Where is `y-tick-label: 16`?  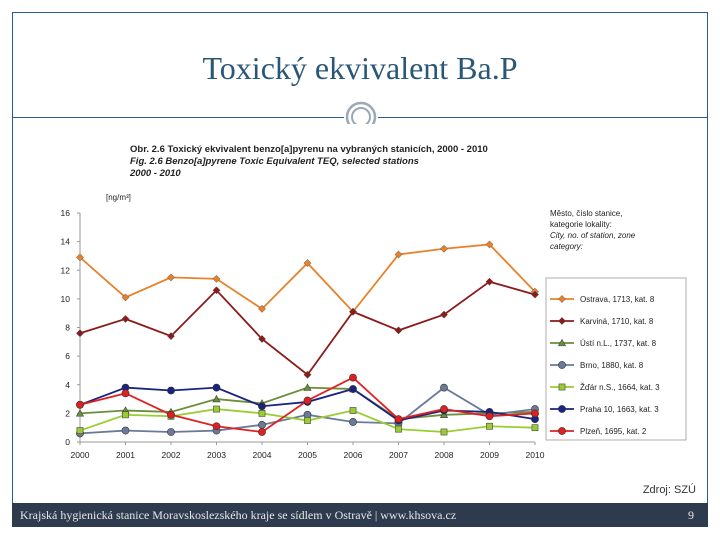 y-tick-label: 16 is located at coordinates (66, 213).